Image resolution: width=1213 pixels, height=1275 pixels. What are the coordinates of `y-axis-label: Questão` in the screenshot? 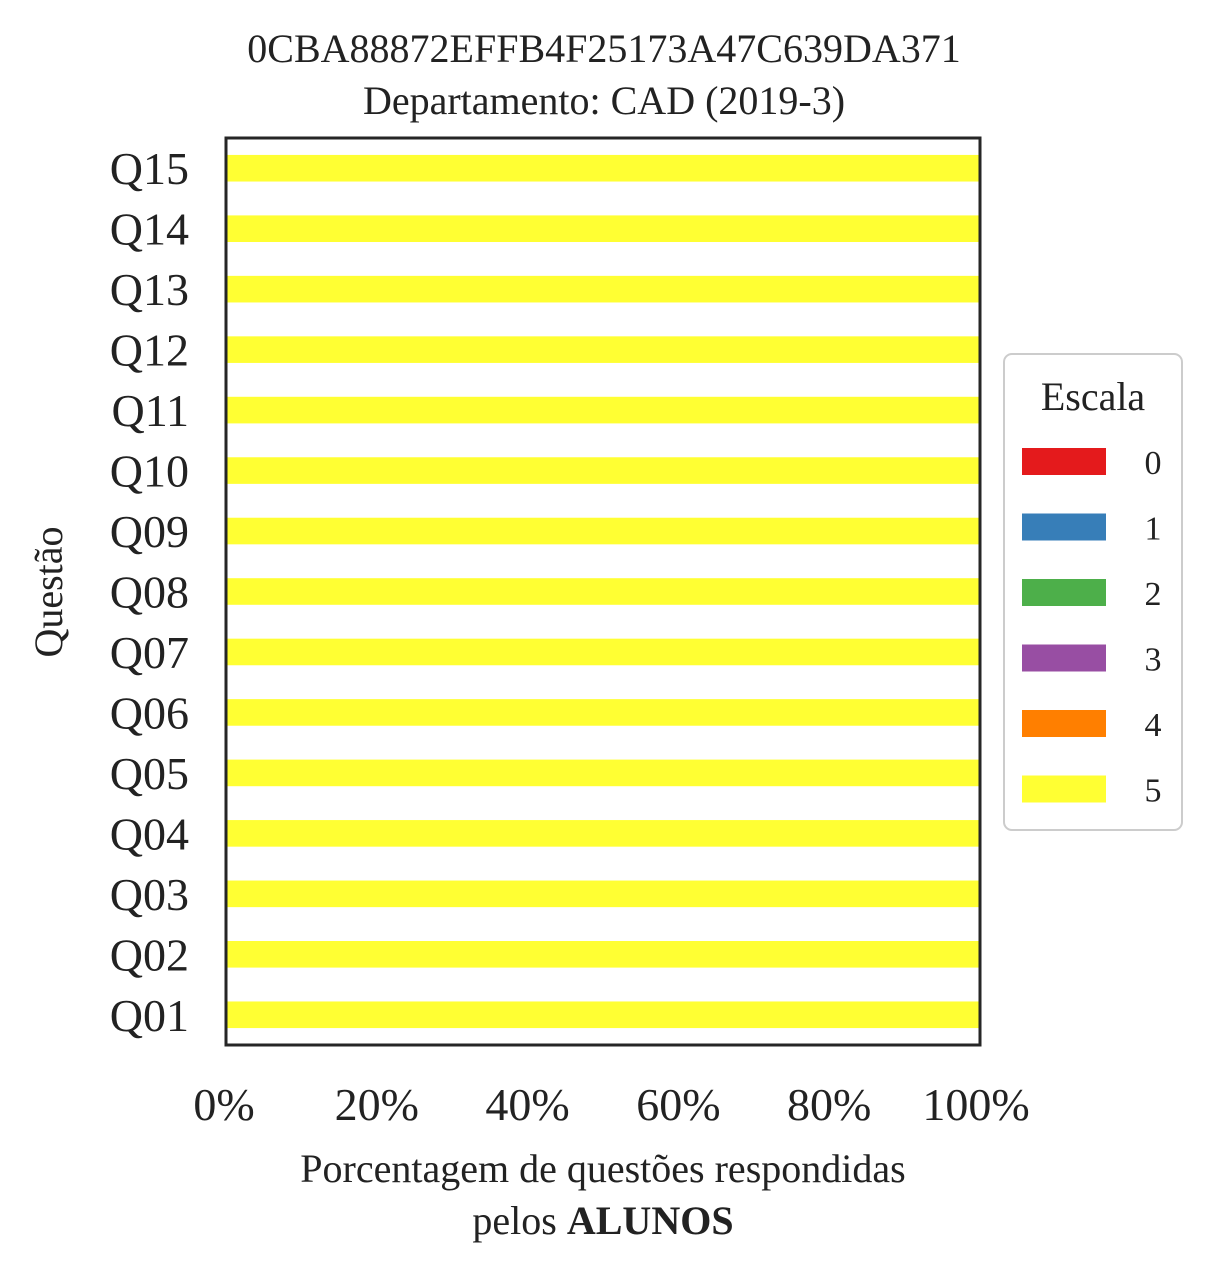 It's located at (48, 591).